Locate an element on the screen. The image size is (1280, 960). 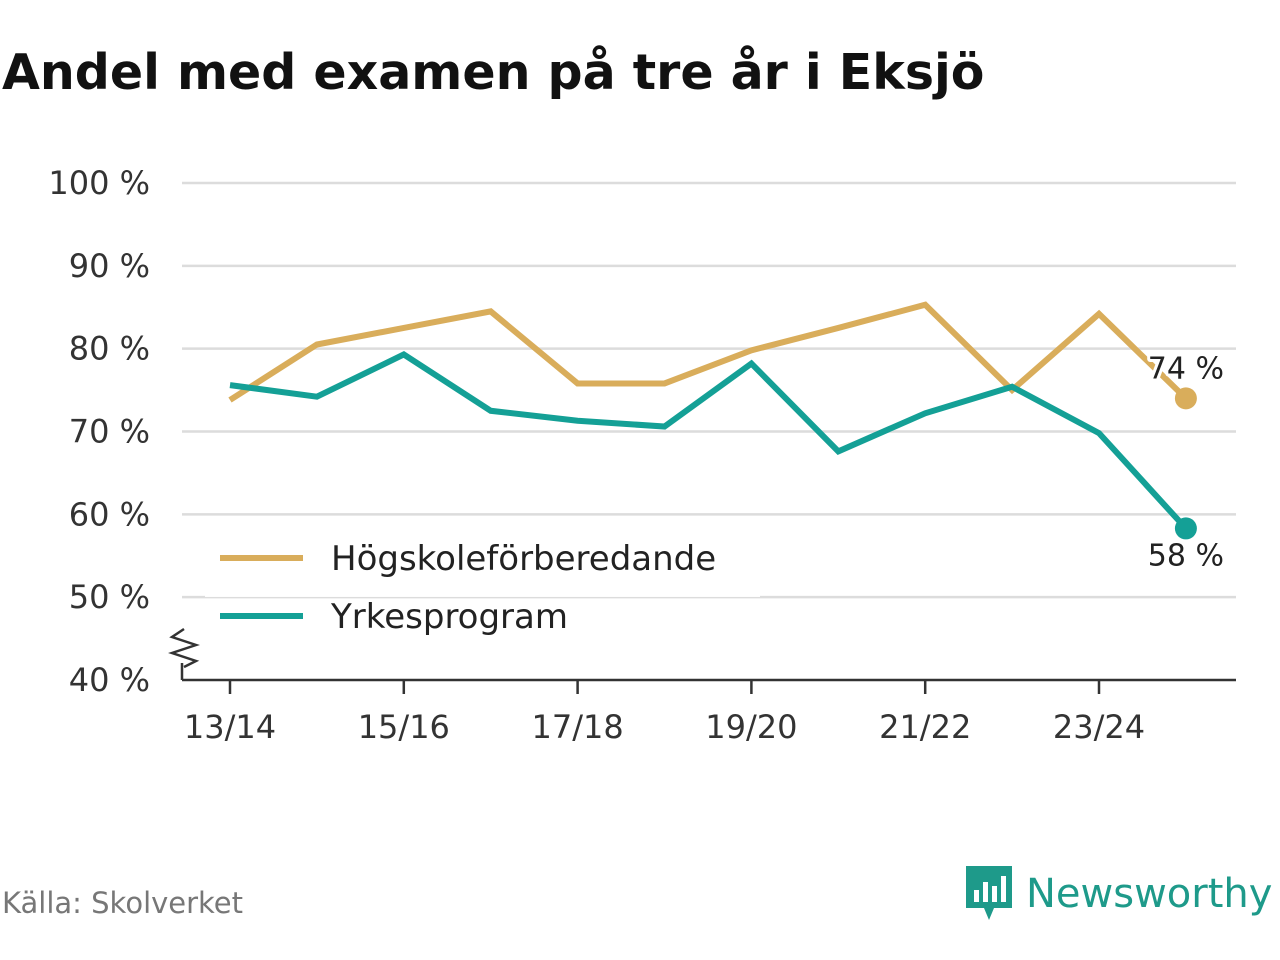
brand-logo: Newsworthy is located at coordinates (1118, 894).